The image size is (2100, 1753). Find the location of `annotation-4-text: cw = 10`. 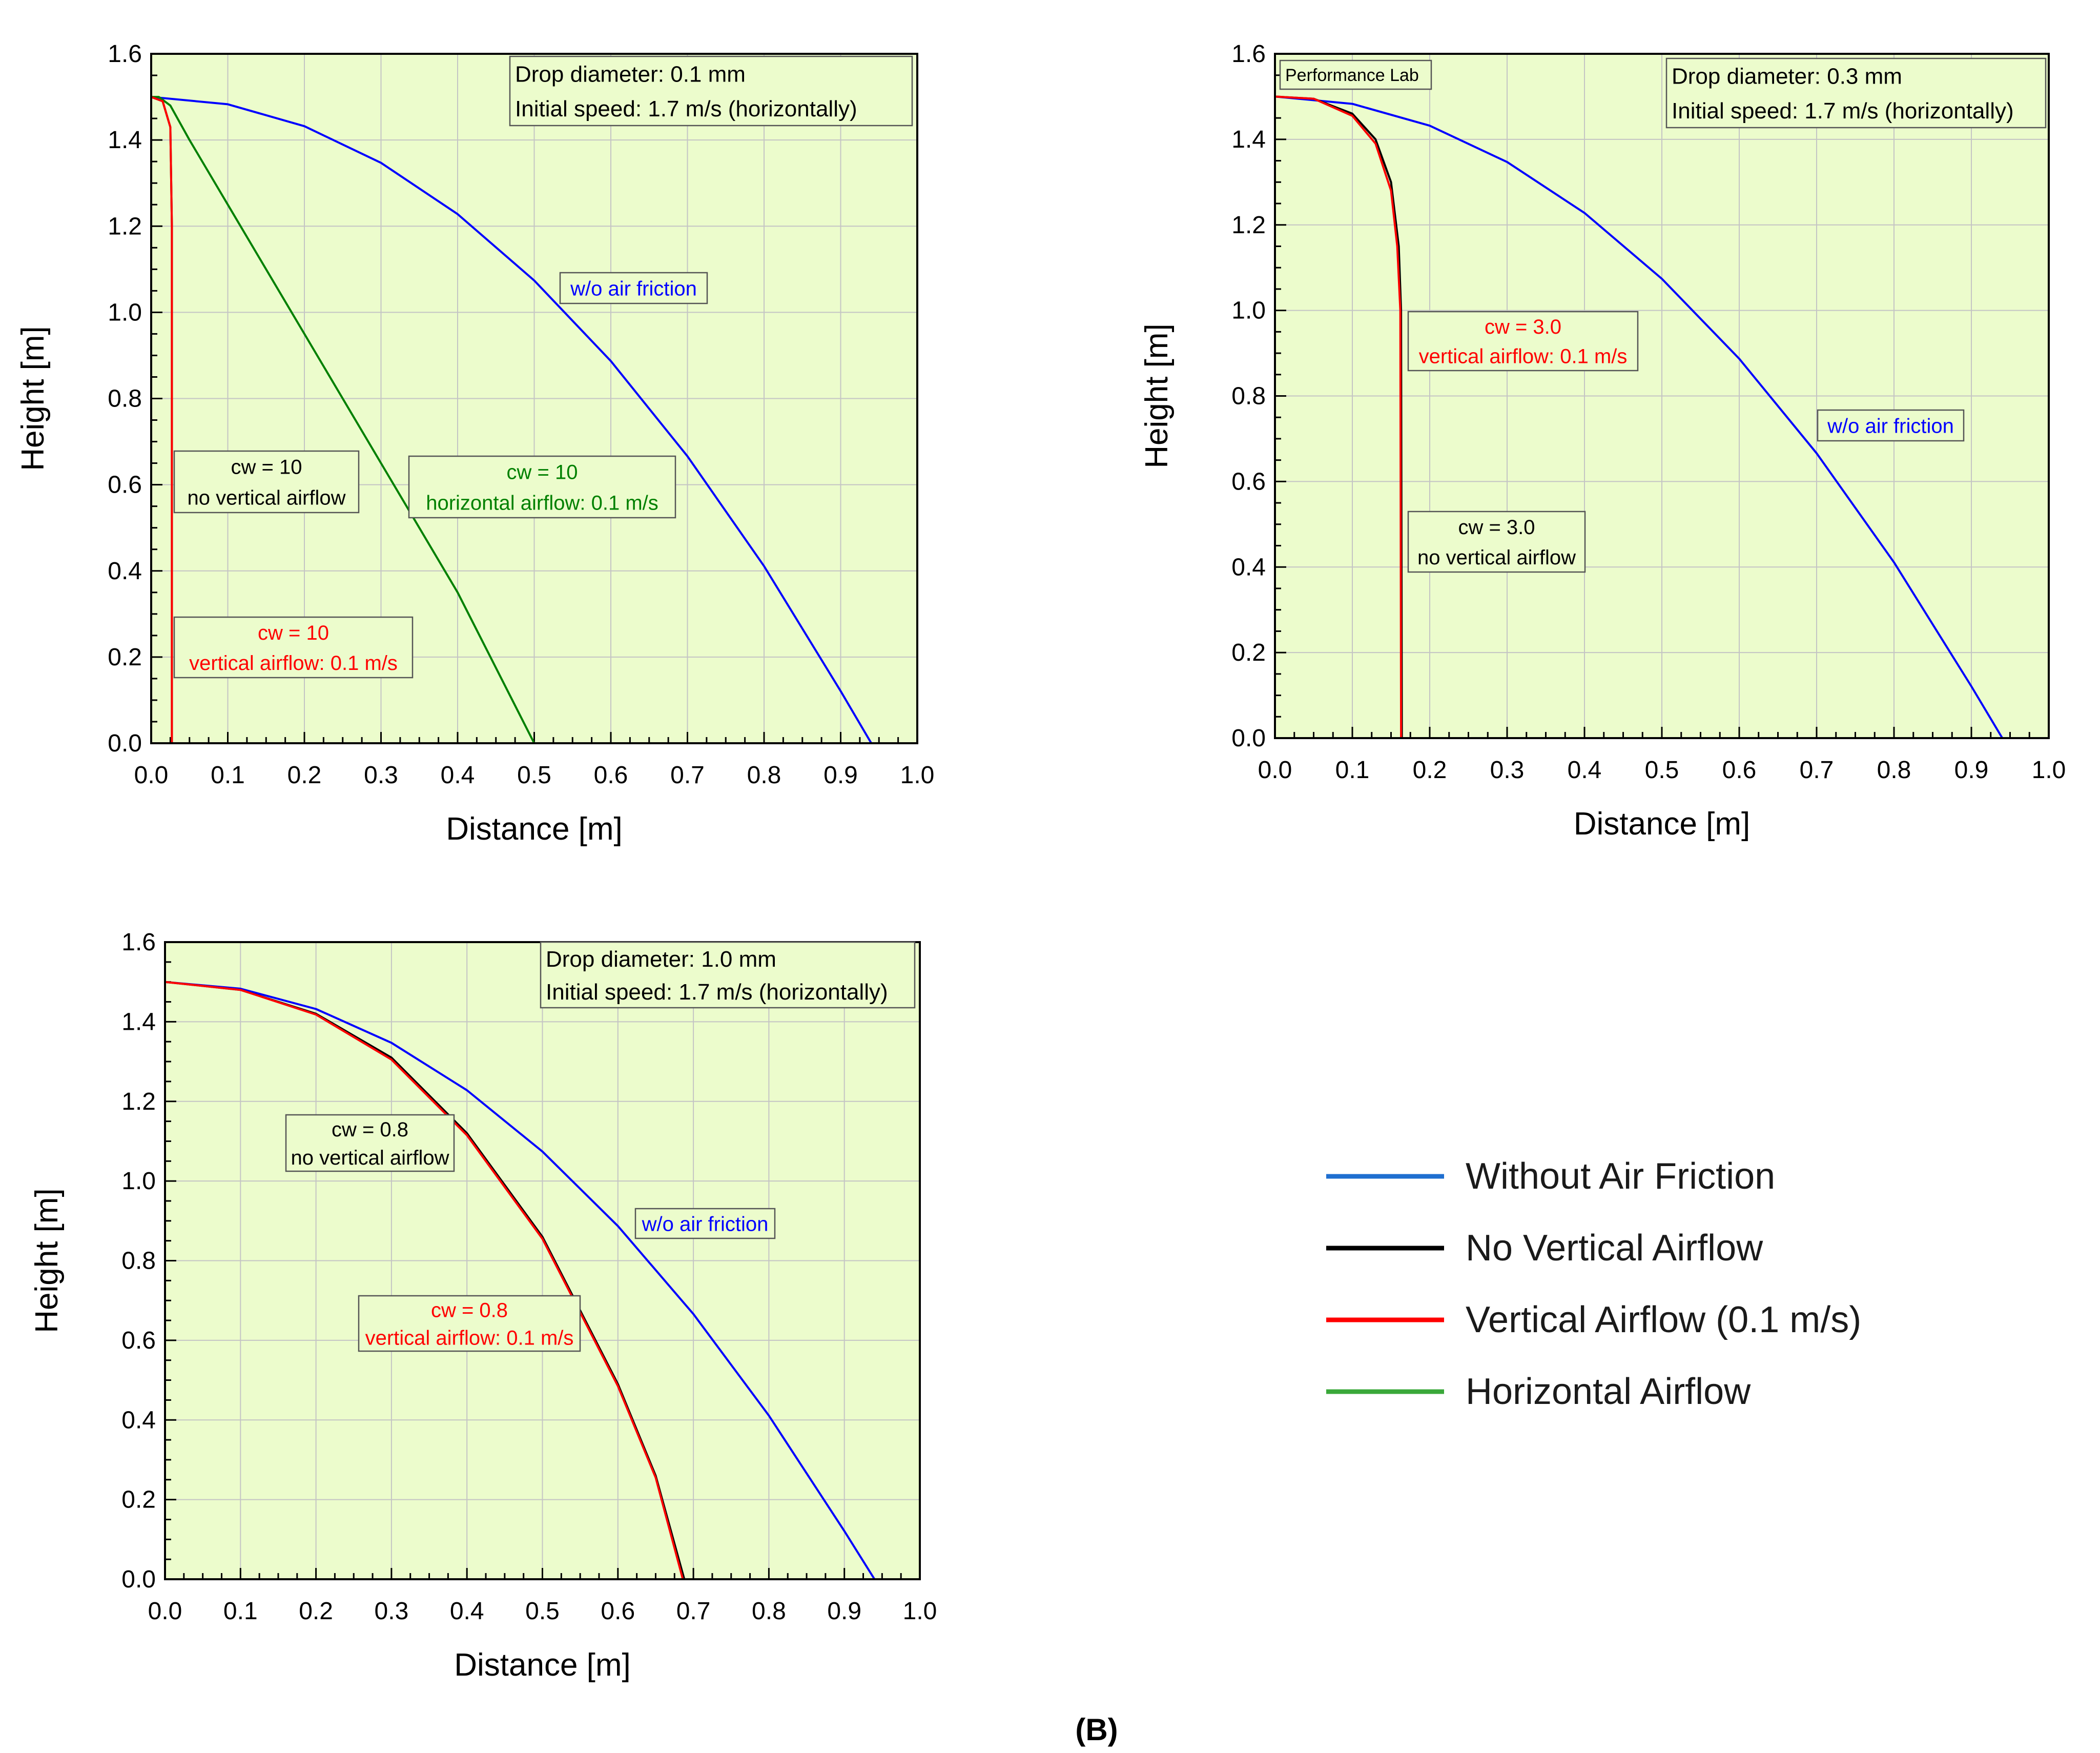

annotation-4-text: cw = 10 is located at coordinates (293, 633).